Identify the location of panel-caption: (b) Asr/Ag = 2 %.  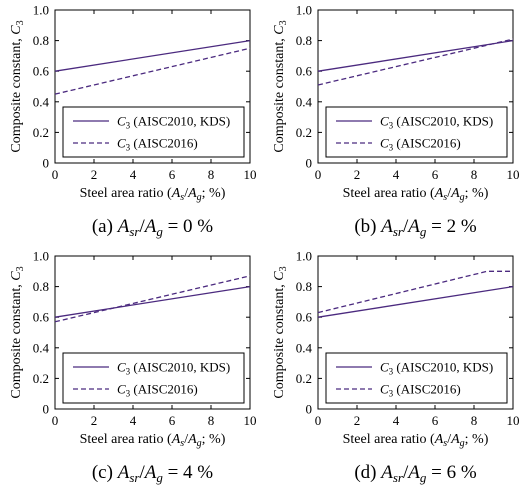
(415, 227).